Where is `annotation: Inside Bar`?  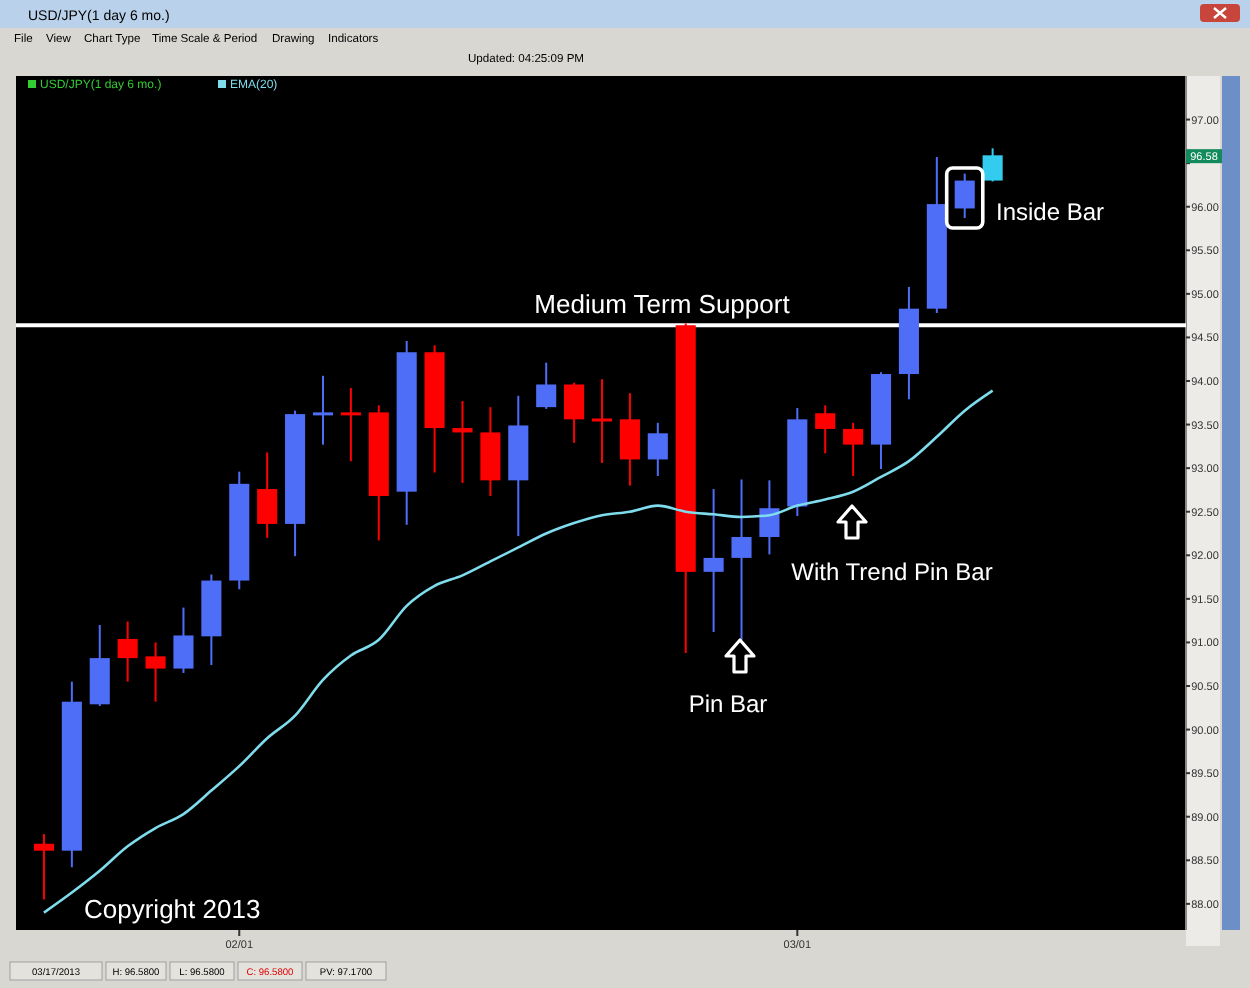 annotation: Inside Bar is located at coordinates (1050, 212).